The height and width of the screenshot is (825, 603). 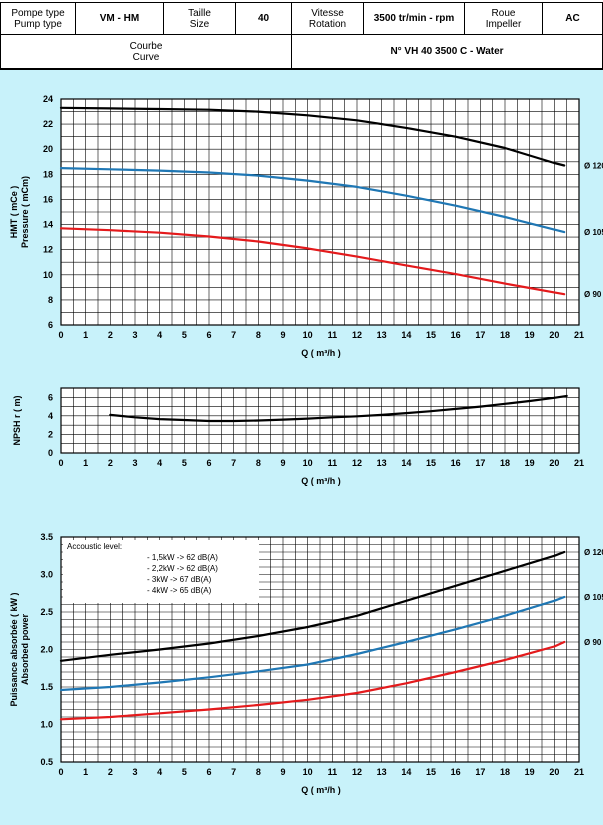 What do you see at coordinates (182, 568) in the screenshot?
I see `acoustic-line: - 2,2kW -> 62 dB(A)` at bounding box center [182, 568].